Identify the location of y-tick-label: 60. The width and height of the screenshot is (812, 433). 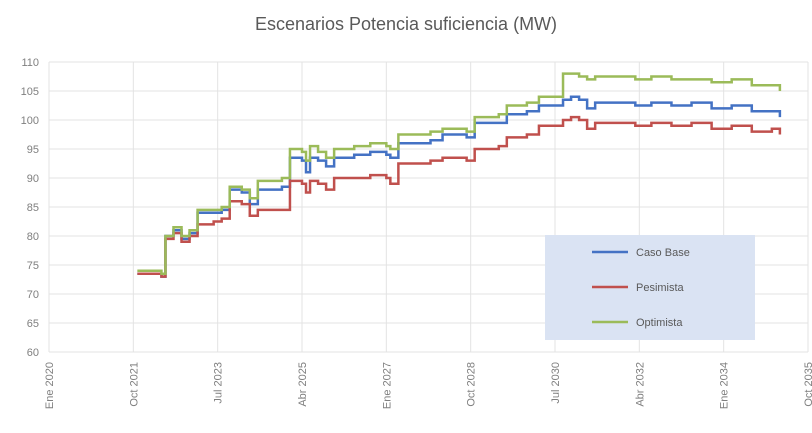
(33, 353).